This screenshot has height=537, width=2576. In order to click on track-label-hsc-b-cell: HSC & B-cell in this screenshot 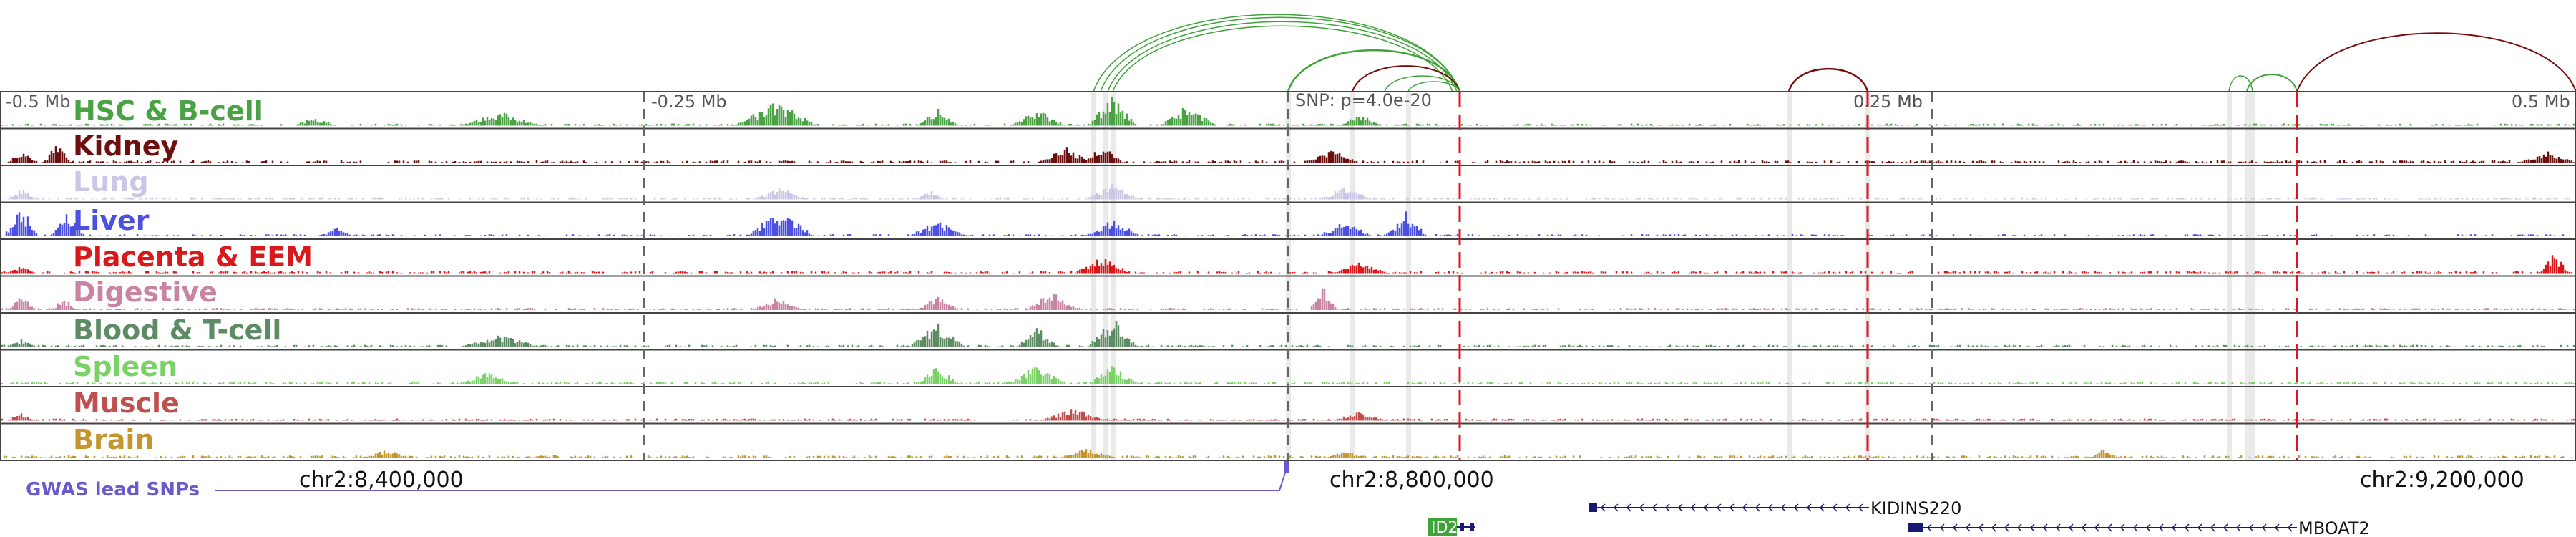, I will do `click(168, 111)`.